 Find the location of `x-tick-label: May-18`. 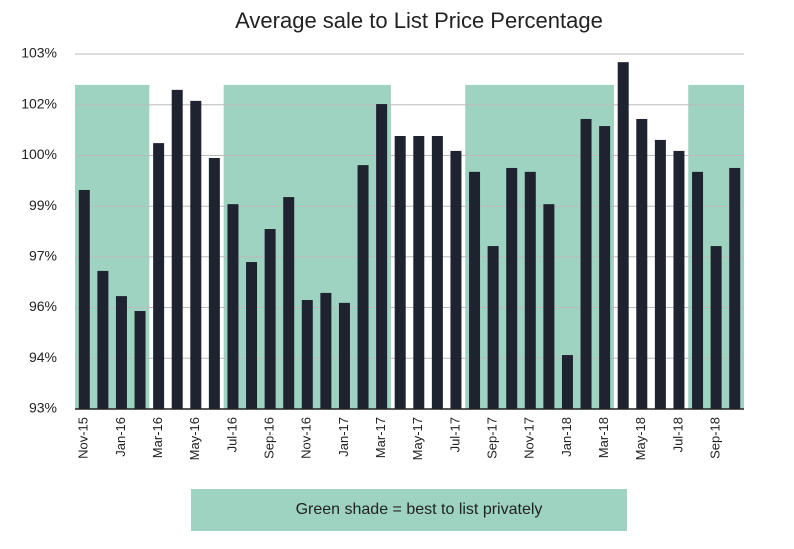

x-tick-label: May-18 is located at coordinates (640, 438).